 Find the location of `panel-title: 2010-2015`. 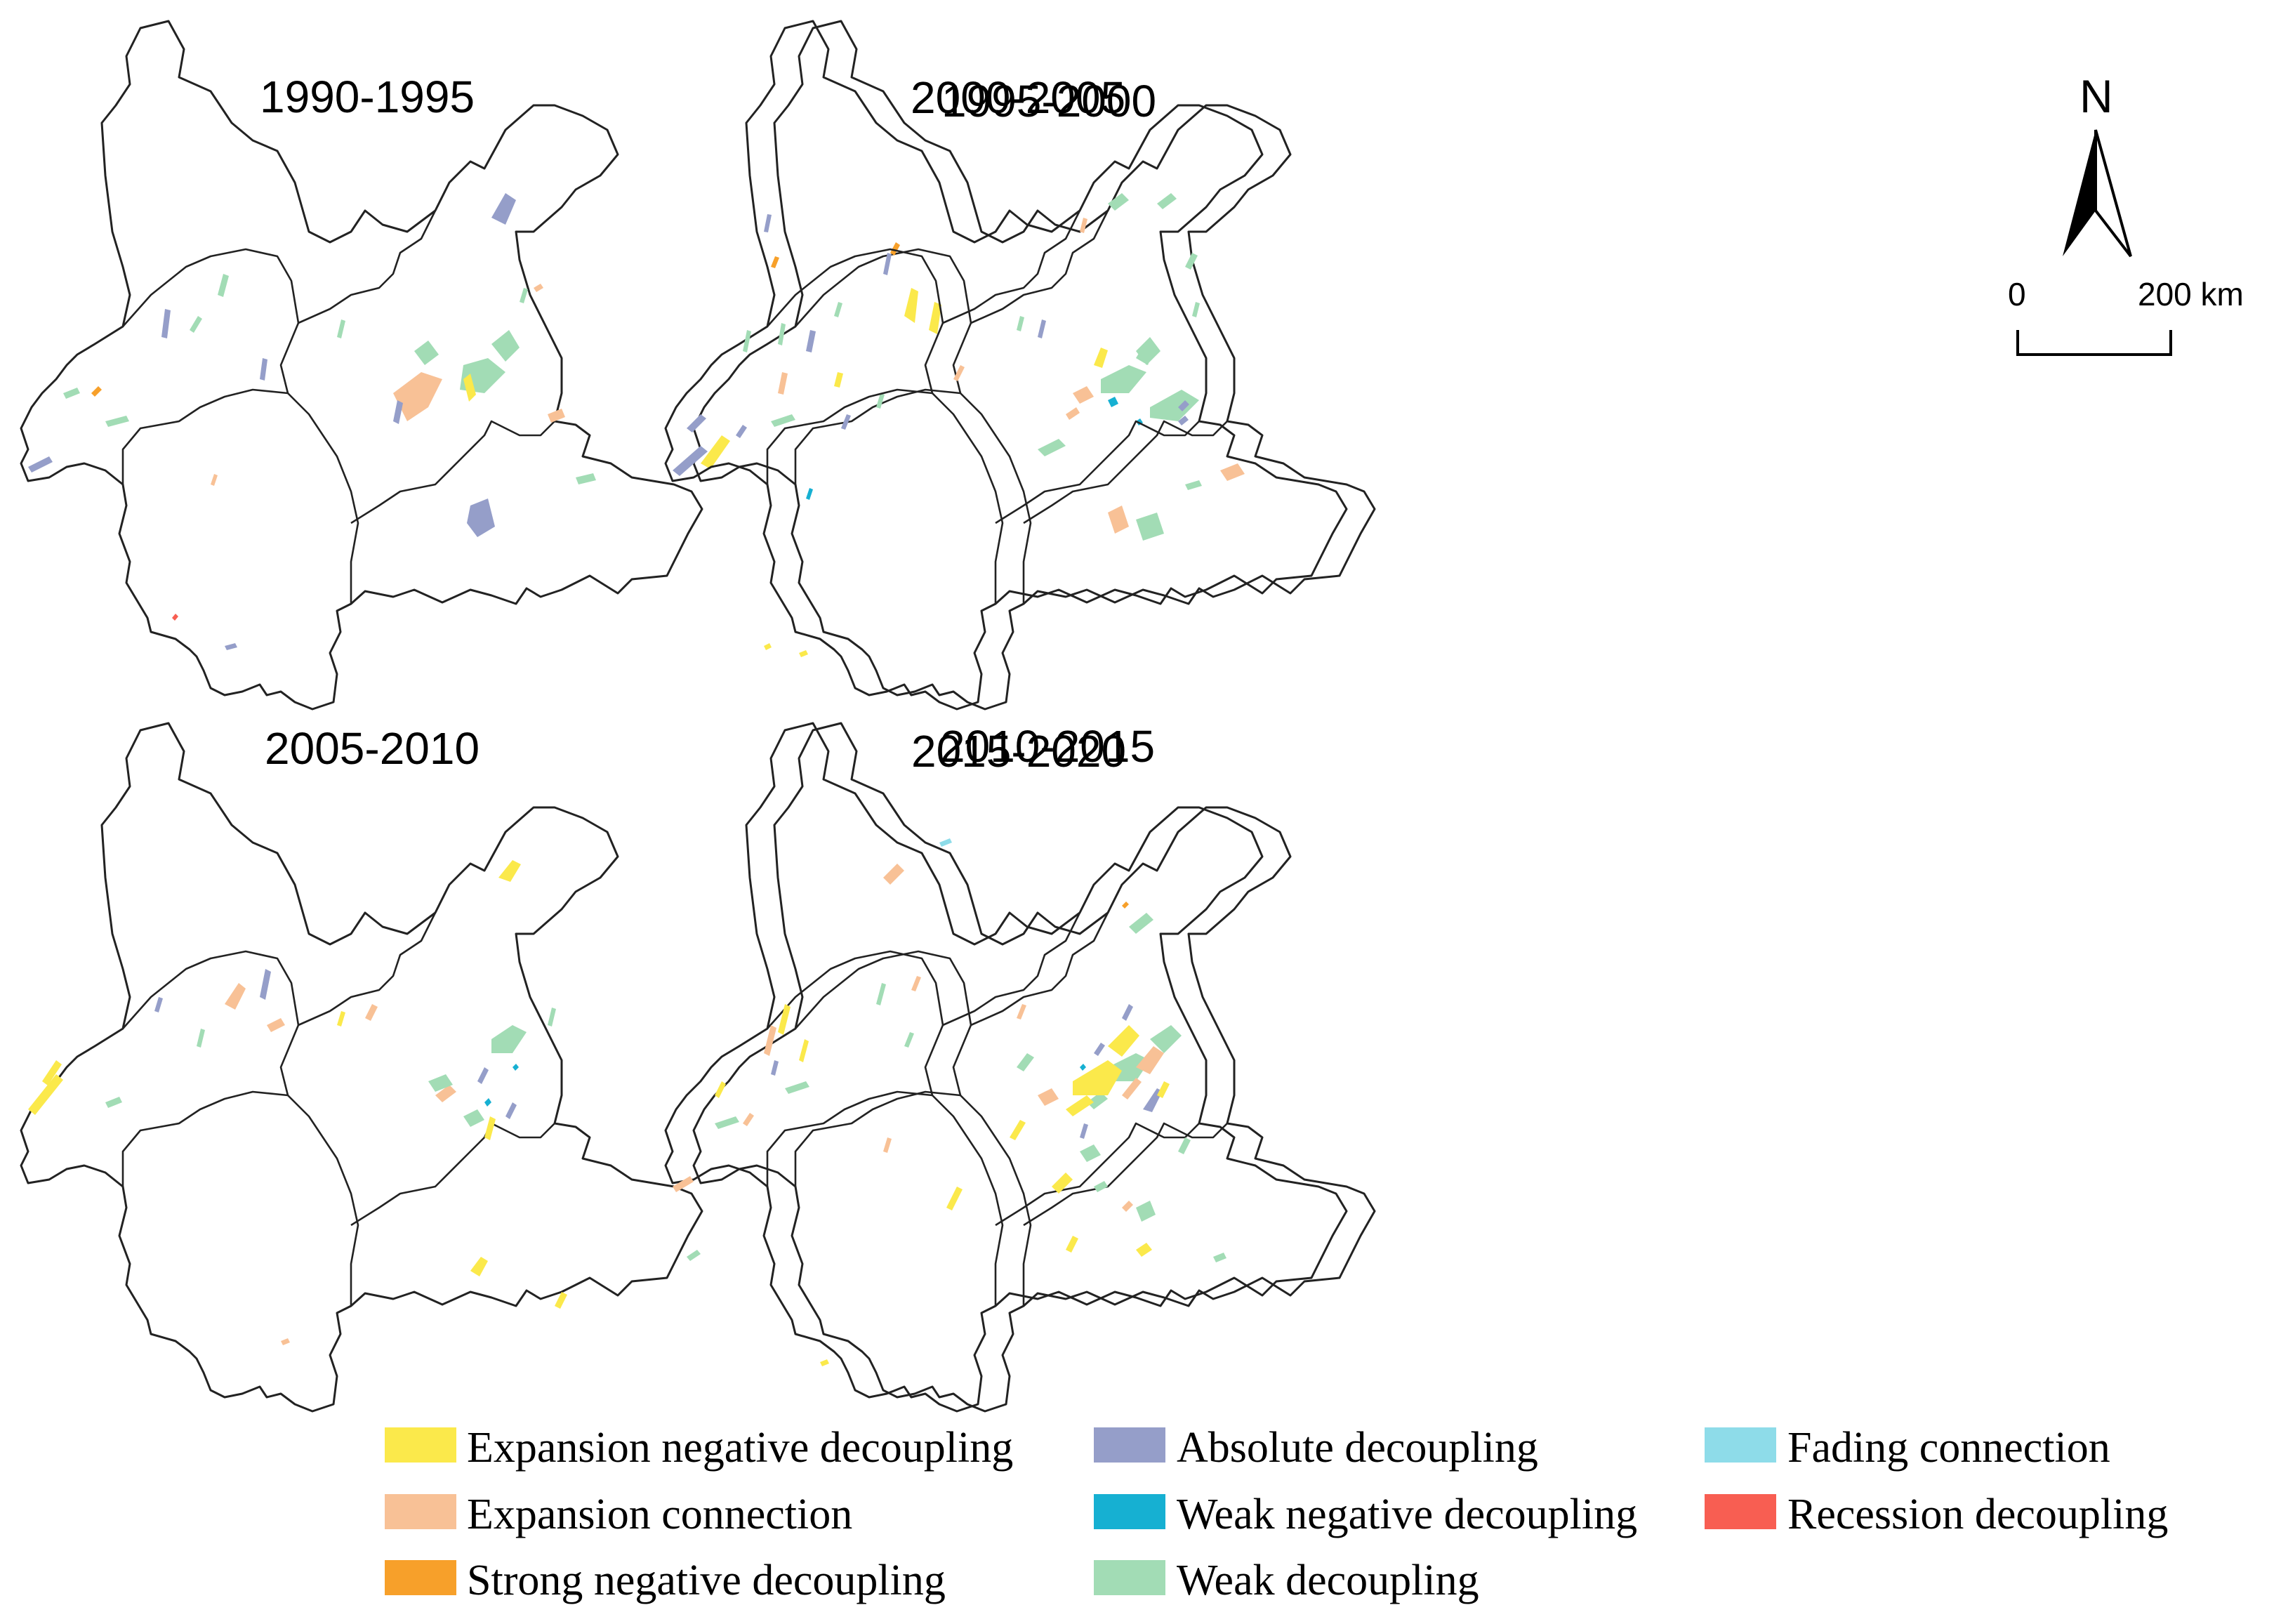

panel-title: 2010-2015 is located at coordinates (1047, 746).